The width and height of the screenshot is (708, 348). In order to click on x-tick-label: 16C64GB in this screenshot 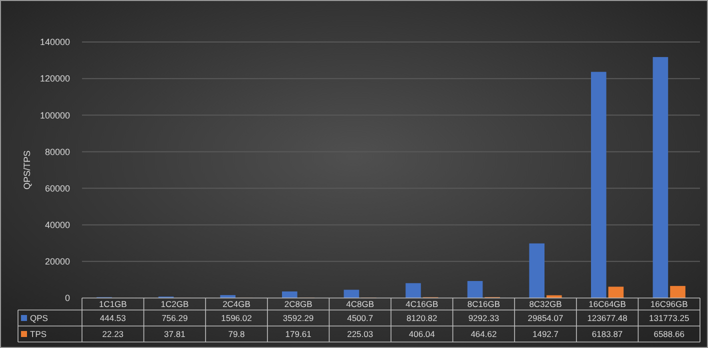, I will do `click(607, 303)`.